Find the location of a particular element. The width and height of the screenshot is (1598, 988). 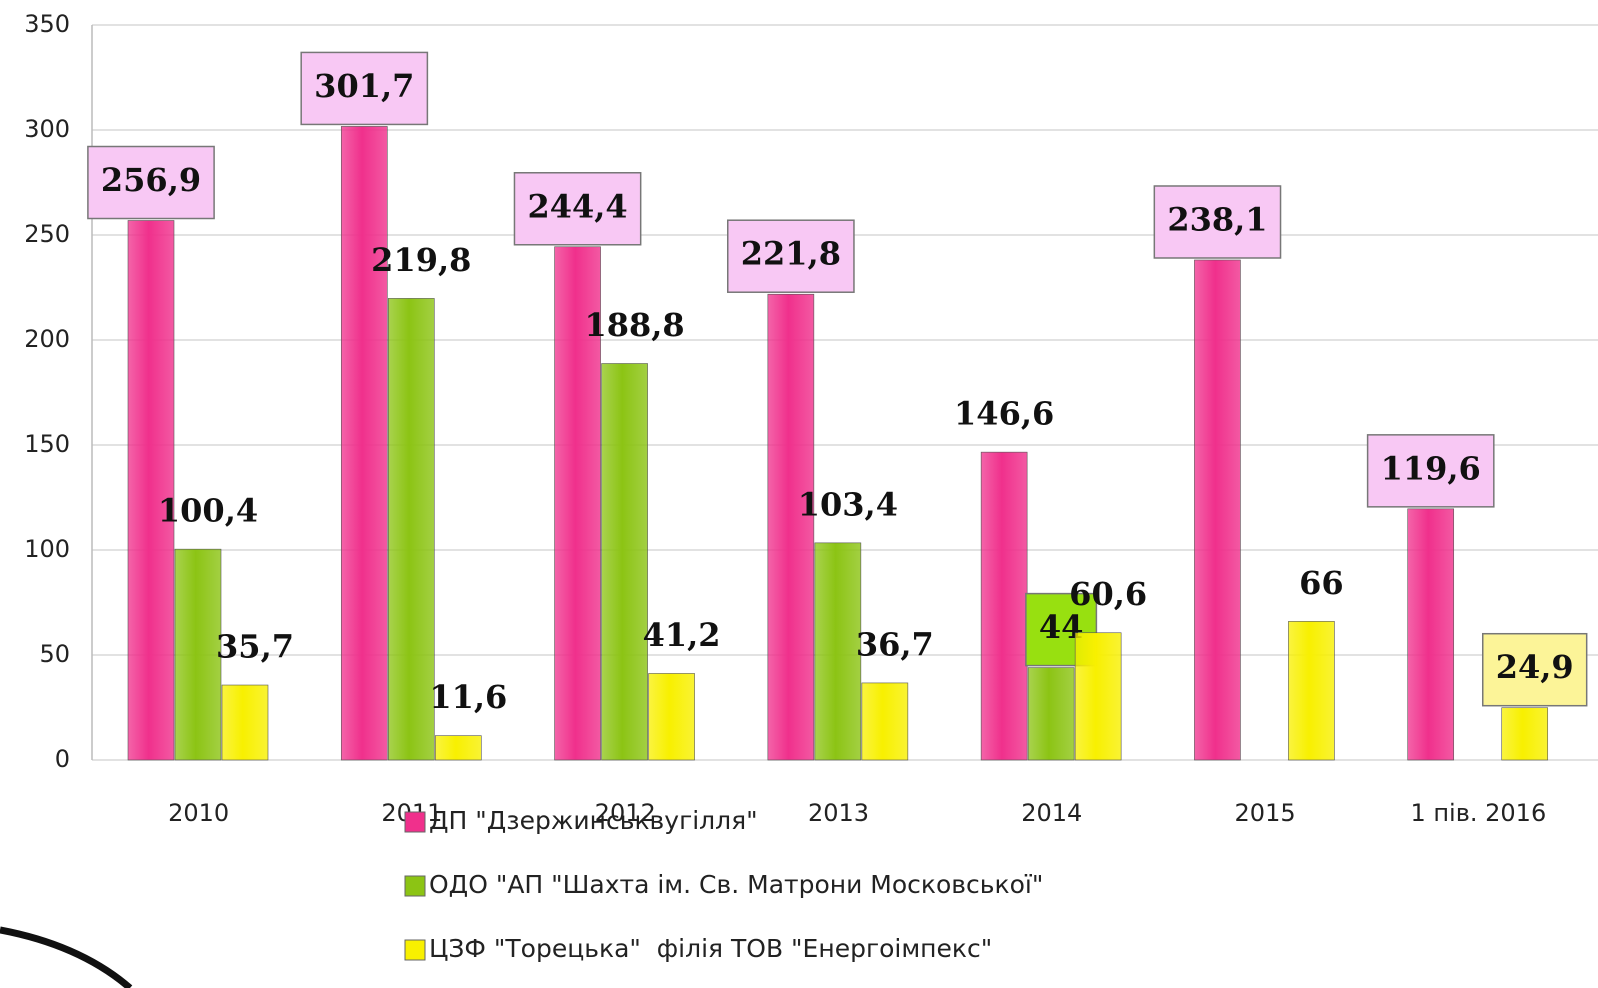

value-label: 103,4 is located at coordinates (848, 504).